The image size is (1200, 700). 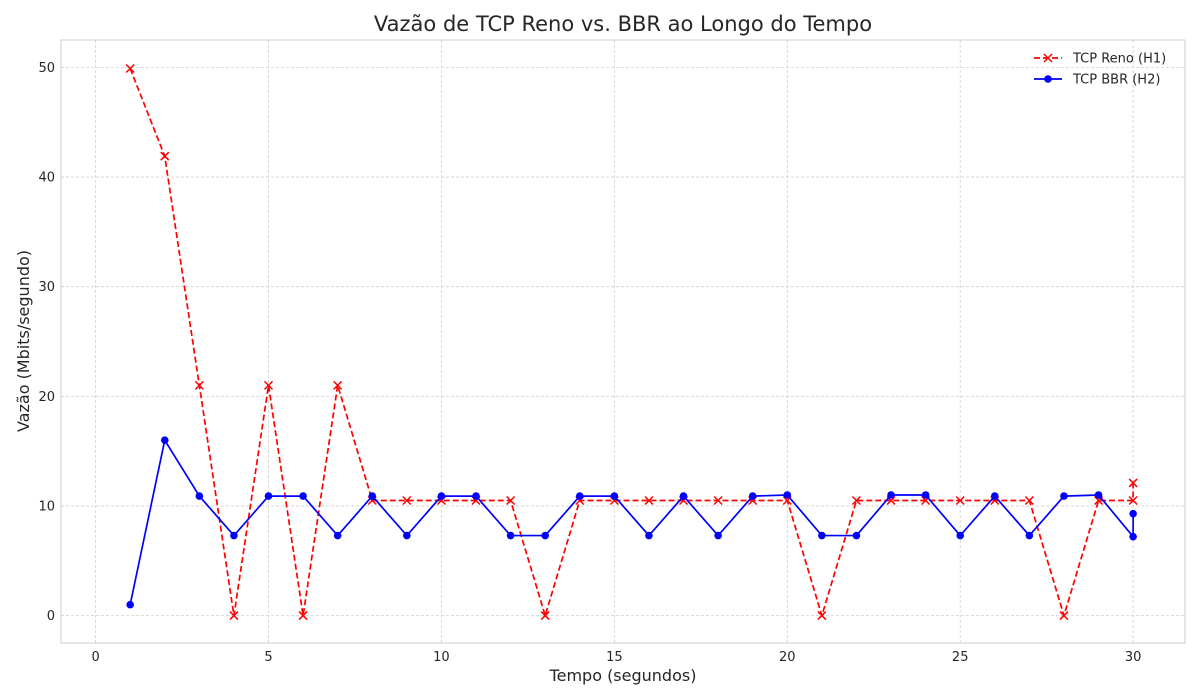 What do you see at coordinates (46, 397) in the screenshot?
I see `y-tick-label: 20` at bounding box center [46, 397].